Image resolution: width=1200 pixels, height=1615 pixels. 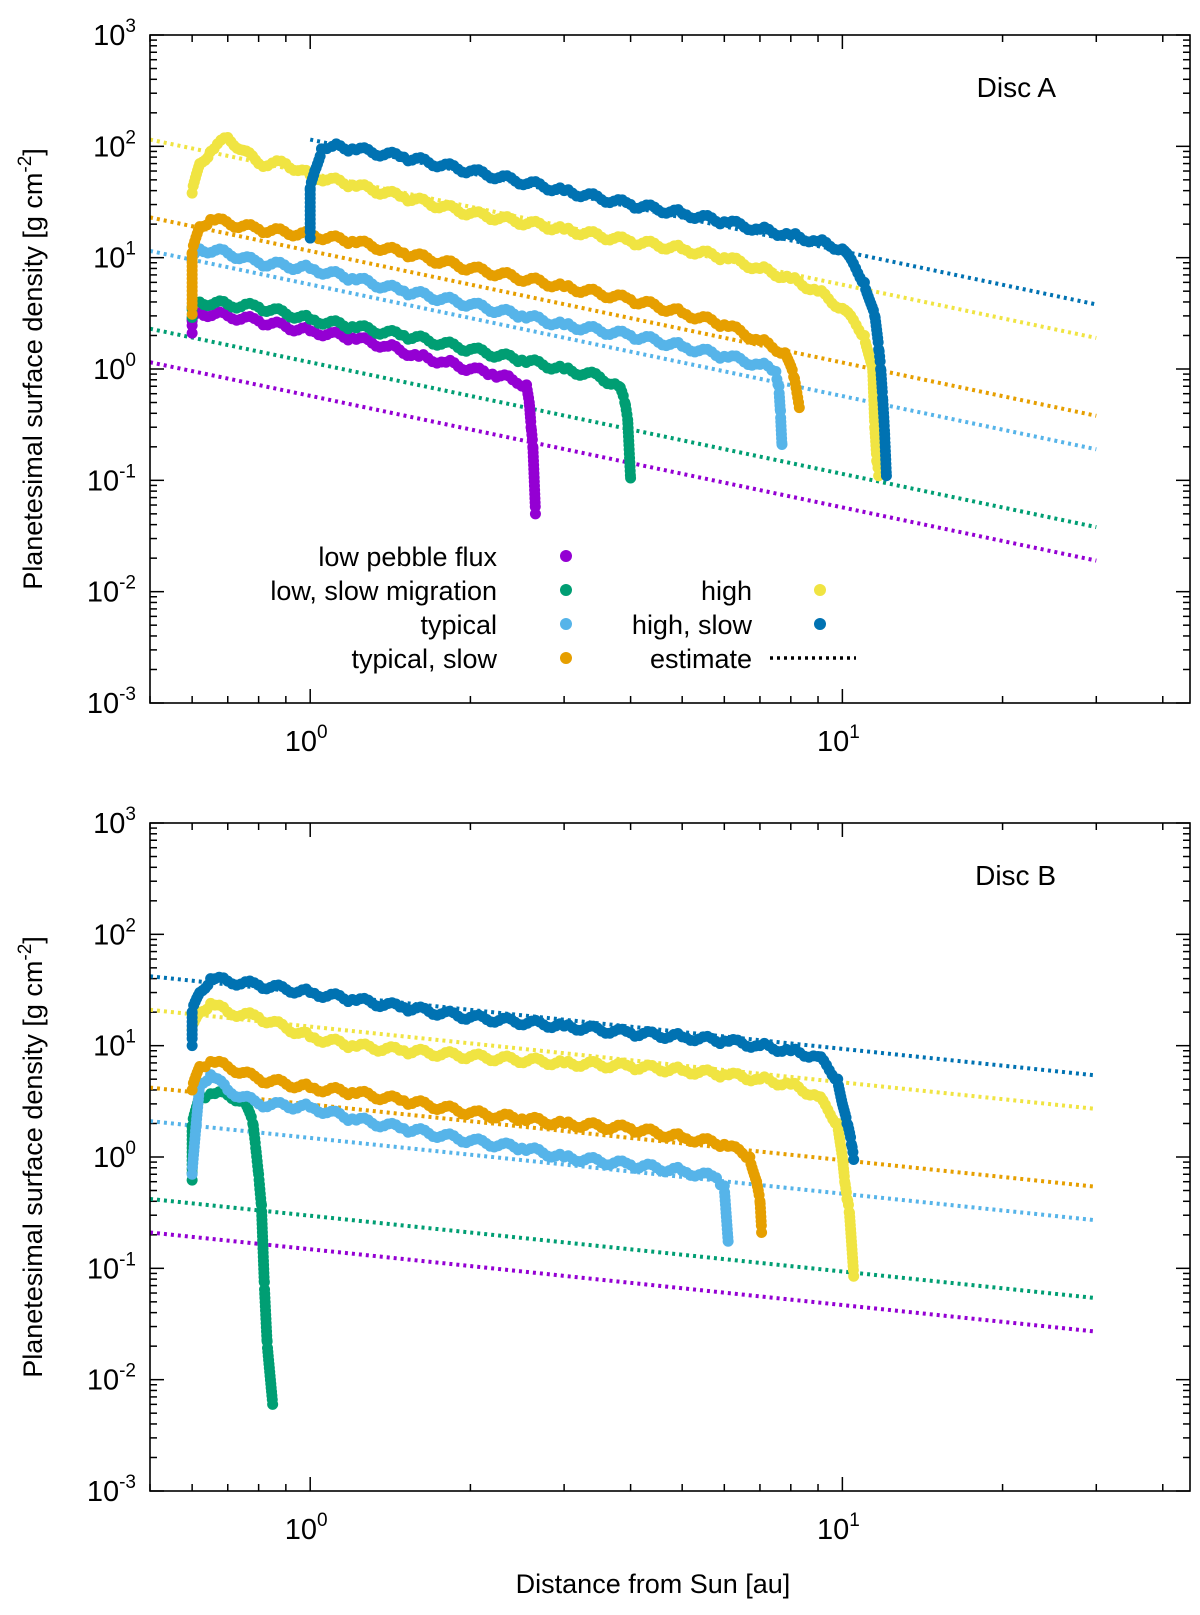 What do you see at coordinates (363, 413) in the screenshot?
I see `series-low-pebble-flux` at bounding box center [363, 413].